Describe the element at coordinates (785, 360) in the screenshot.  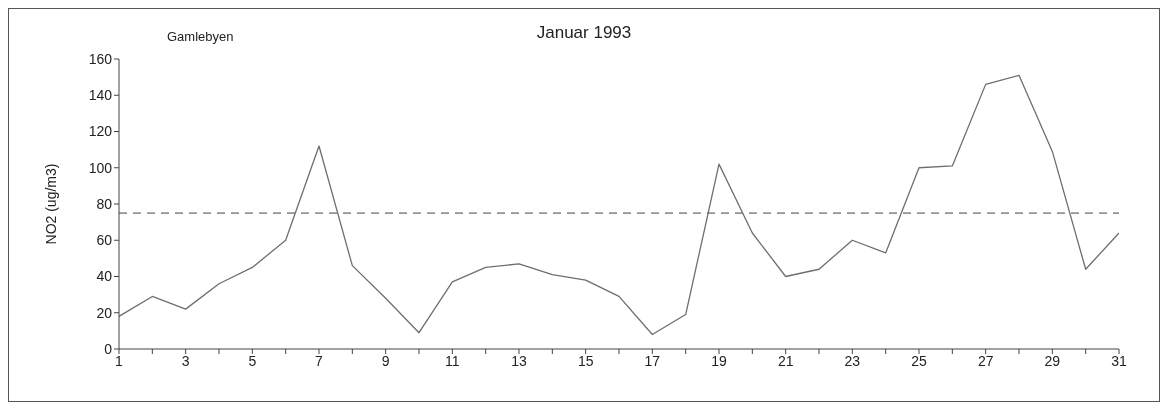
I see `x-tick-label: 21` at that location.